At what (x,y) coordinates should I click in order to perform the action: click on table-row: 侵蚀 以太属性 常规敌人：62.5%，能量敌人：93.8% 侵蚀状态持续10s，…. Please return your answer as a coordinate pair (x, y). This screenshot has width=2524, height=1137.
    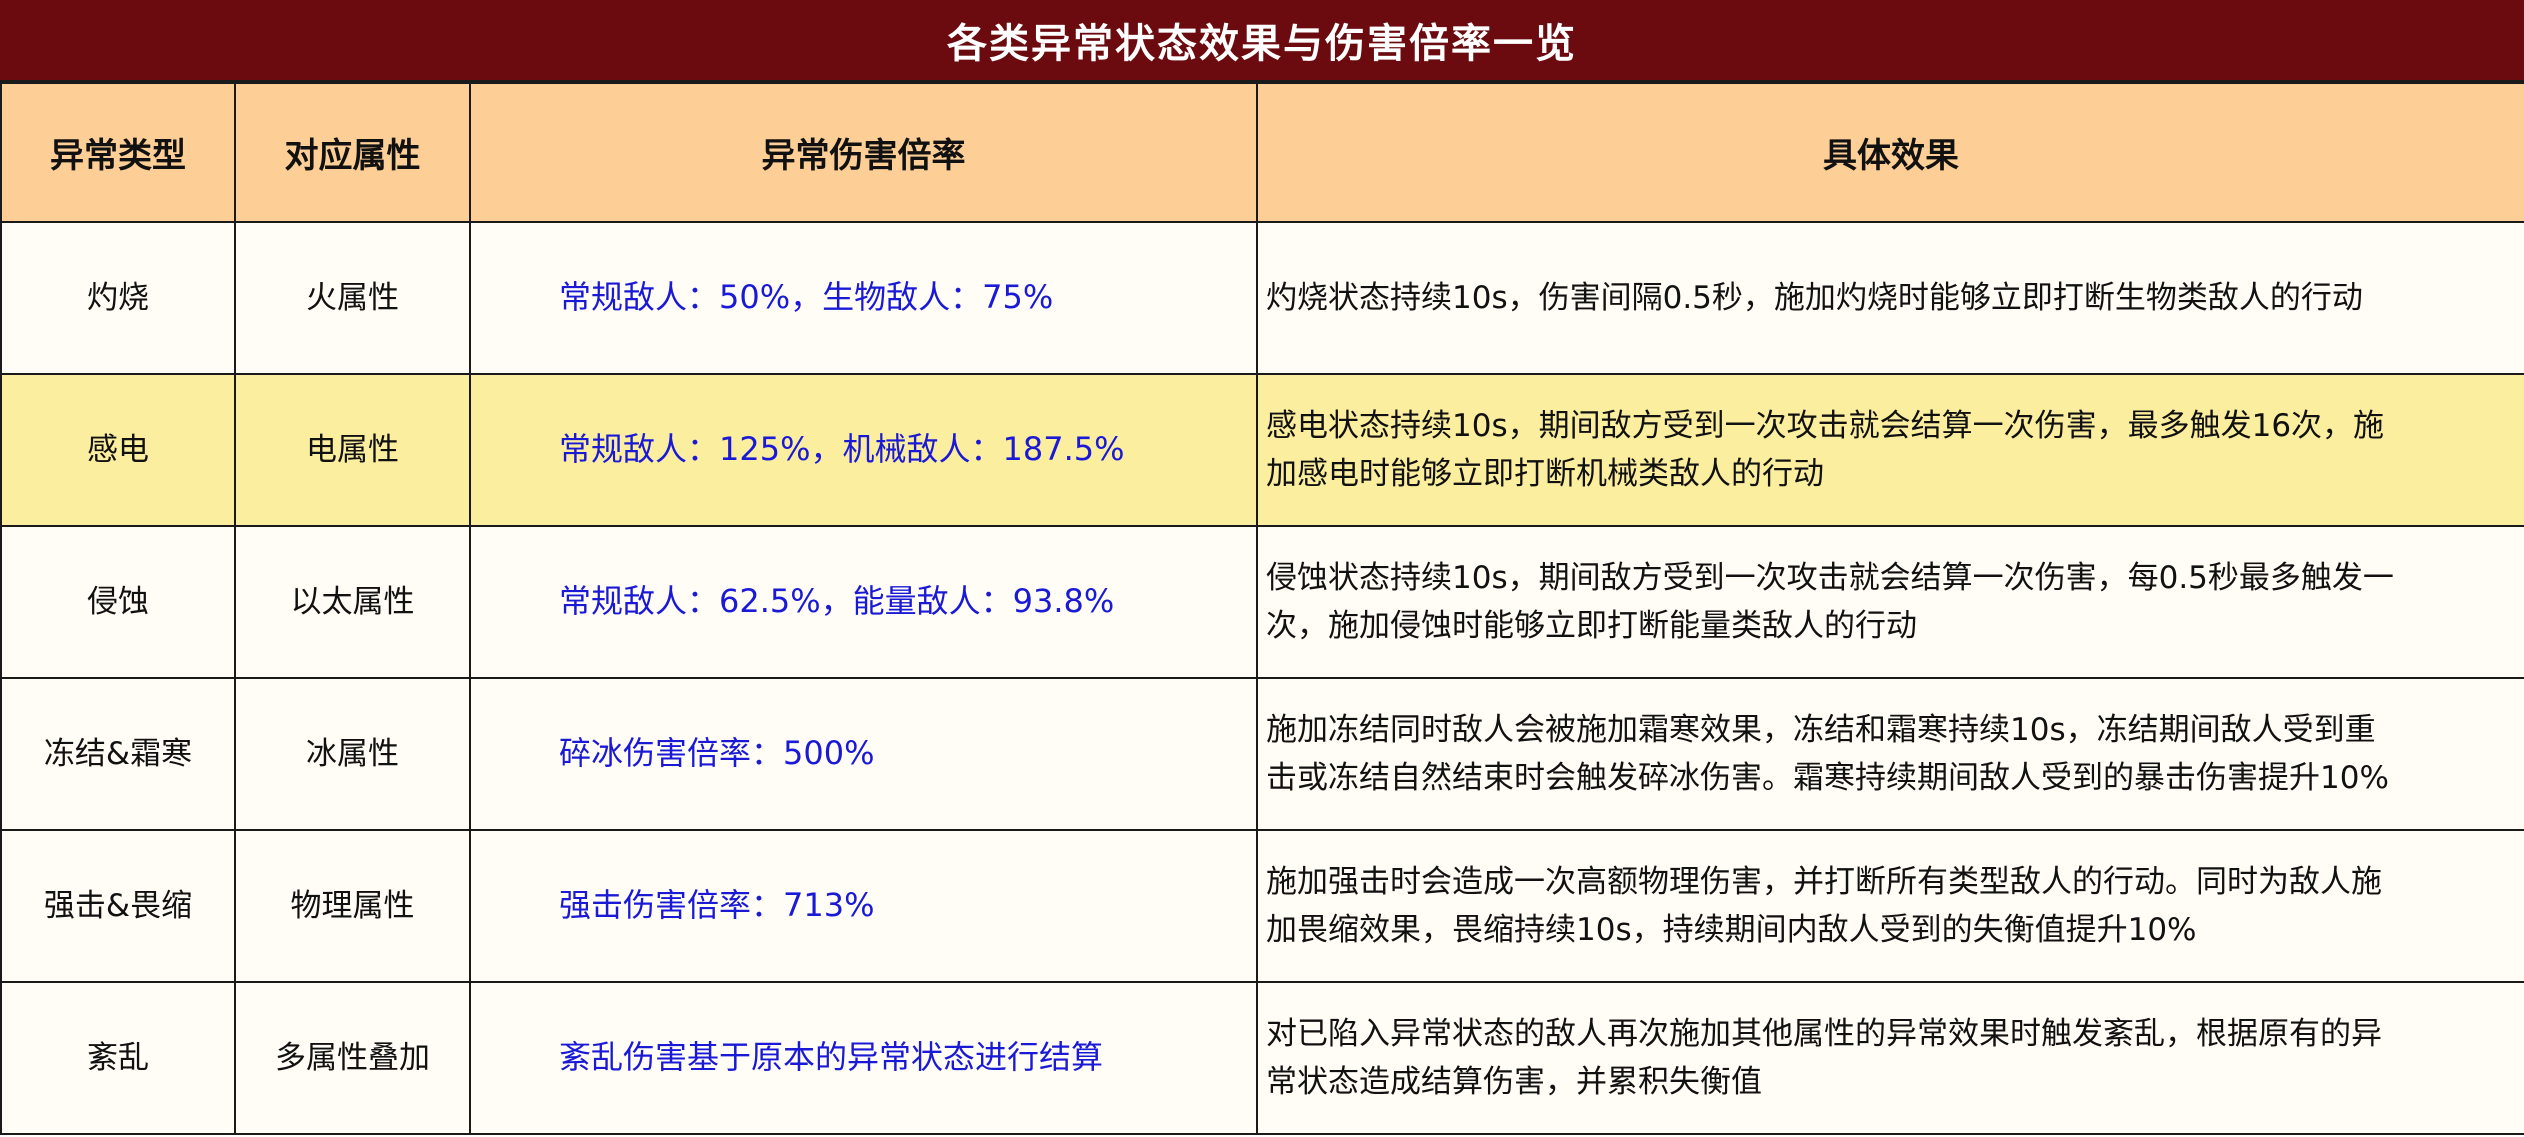
    Looking at the image, I should click on (1262, 602).